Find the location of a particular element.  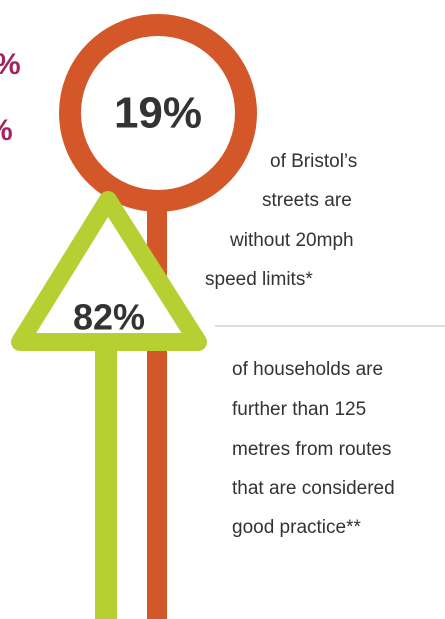

fact-line: that are considered is located at coordinates (313, 488).